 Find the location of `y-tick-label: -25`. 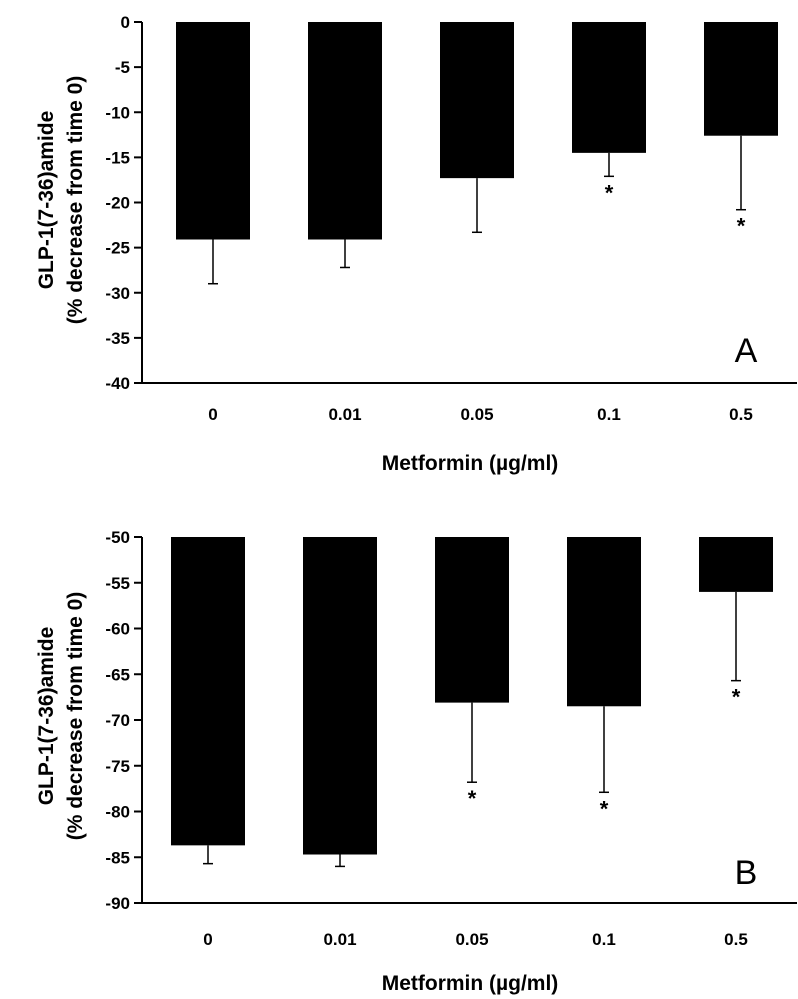

y-tick-label: -25 is located at coordinates (117, 248).